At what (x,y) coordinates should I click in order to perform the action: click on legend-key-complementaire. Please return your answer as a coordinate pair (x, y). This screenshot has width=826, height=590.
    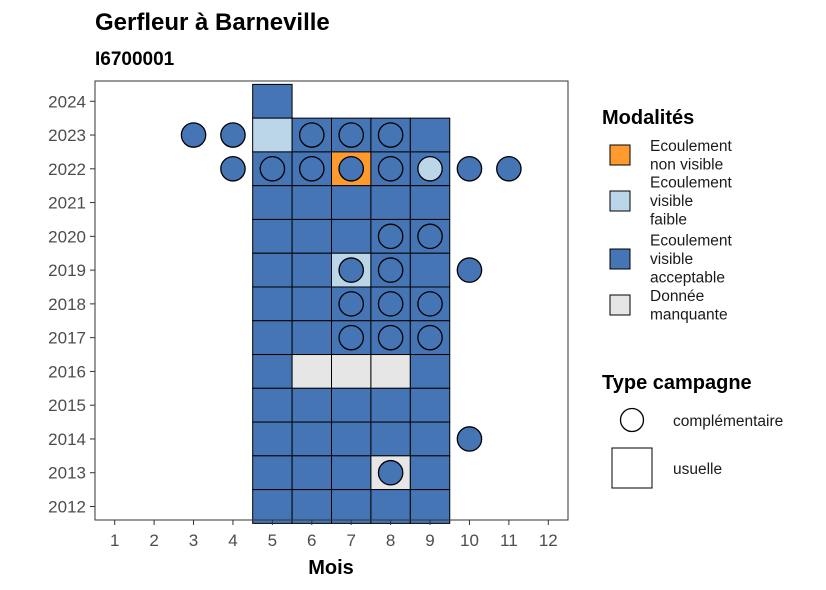
    Looking at the image, I should click on (632, 420).